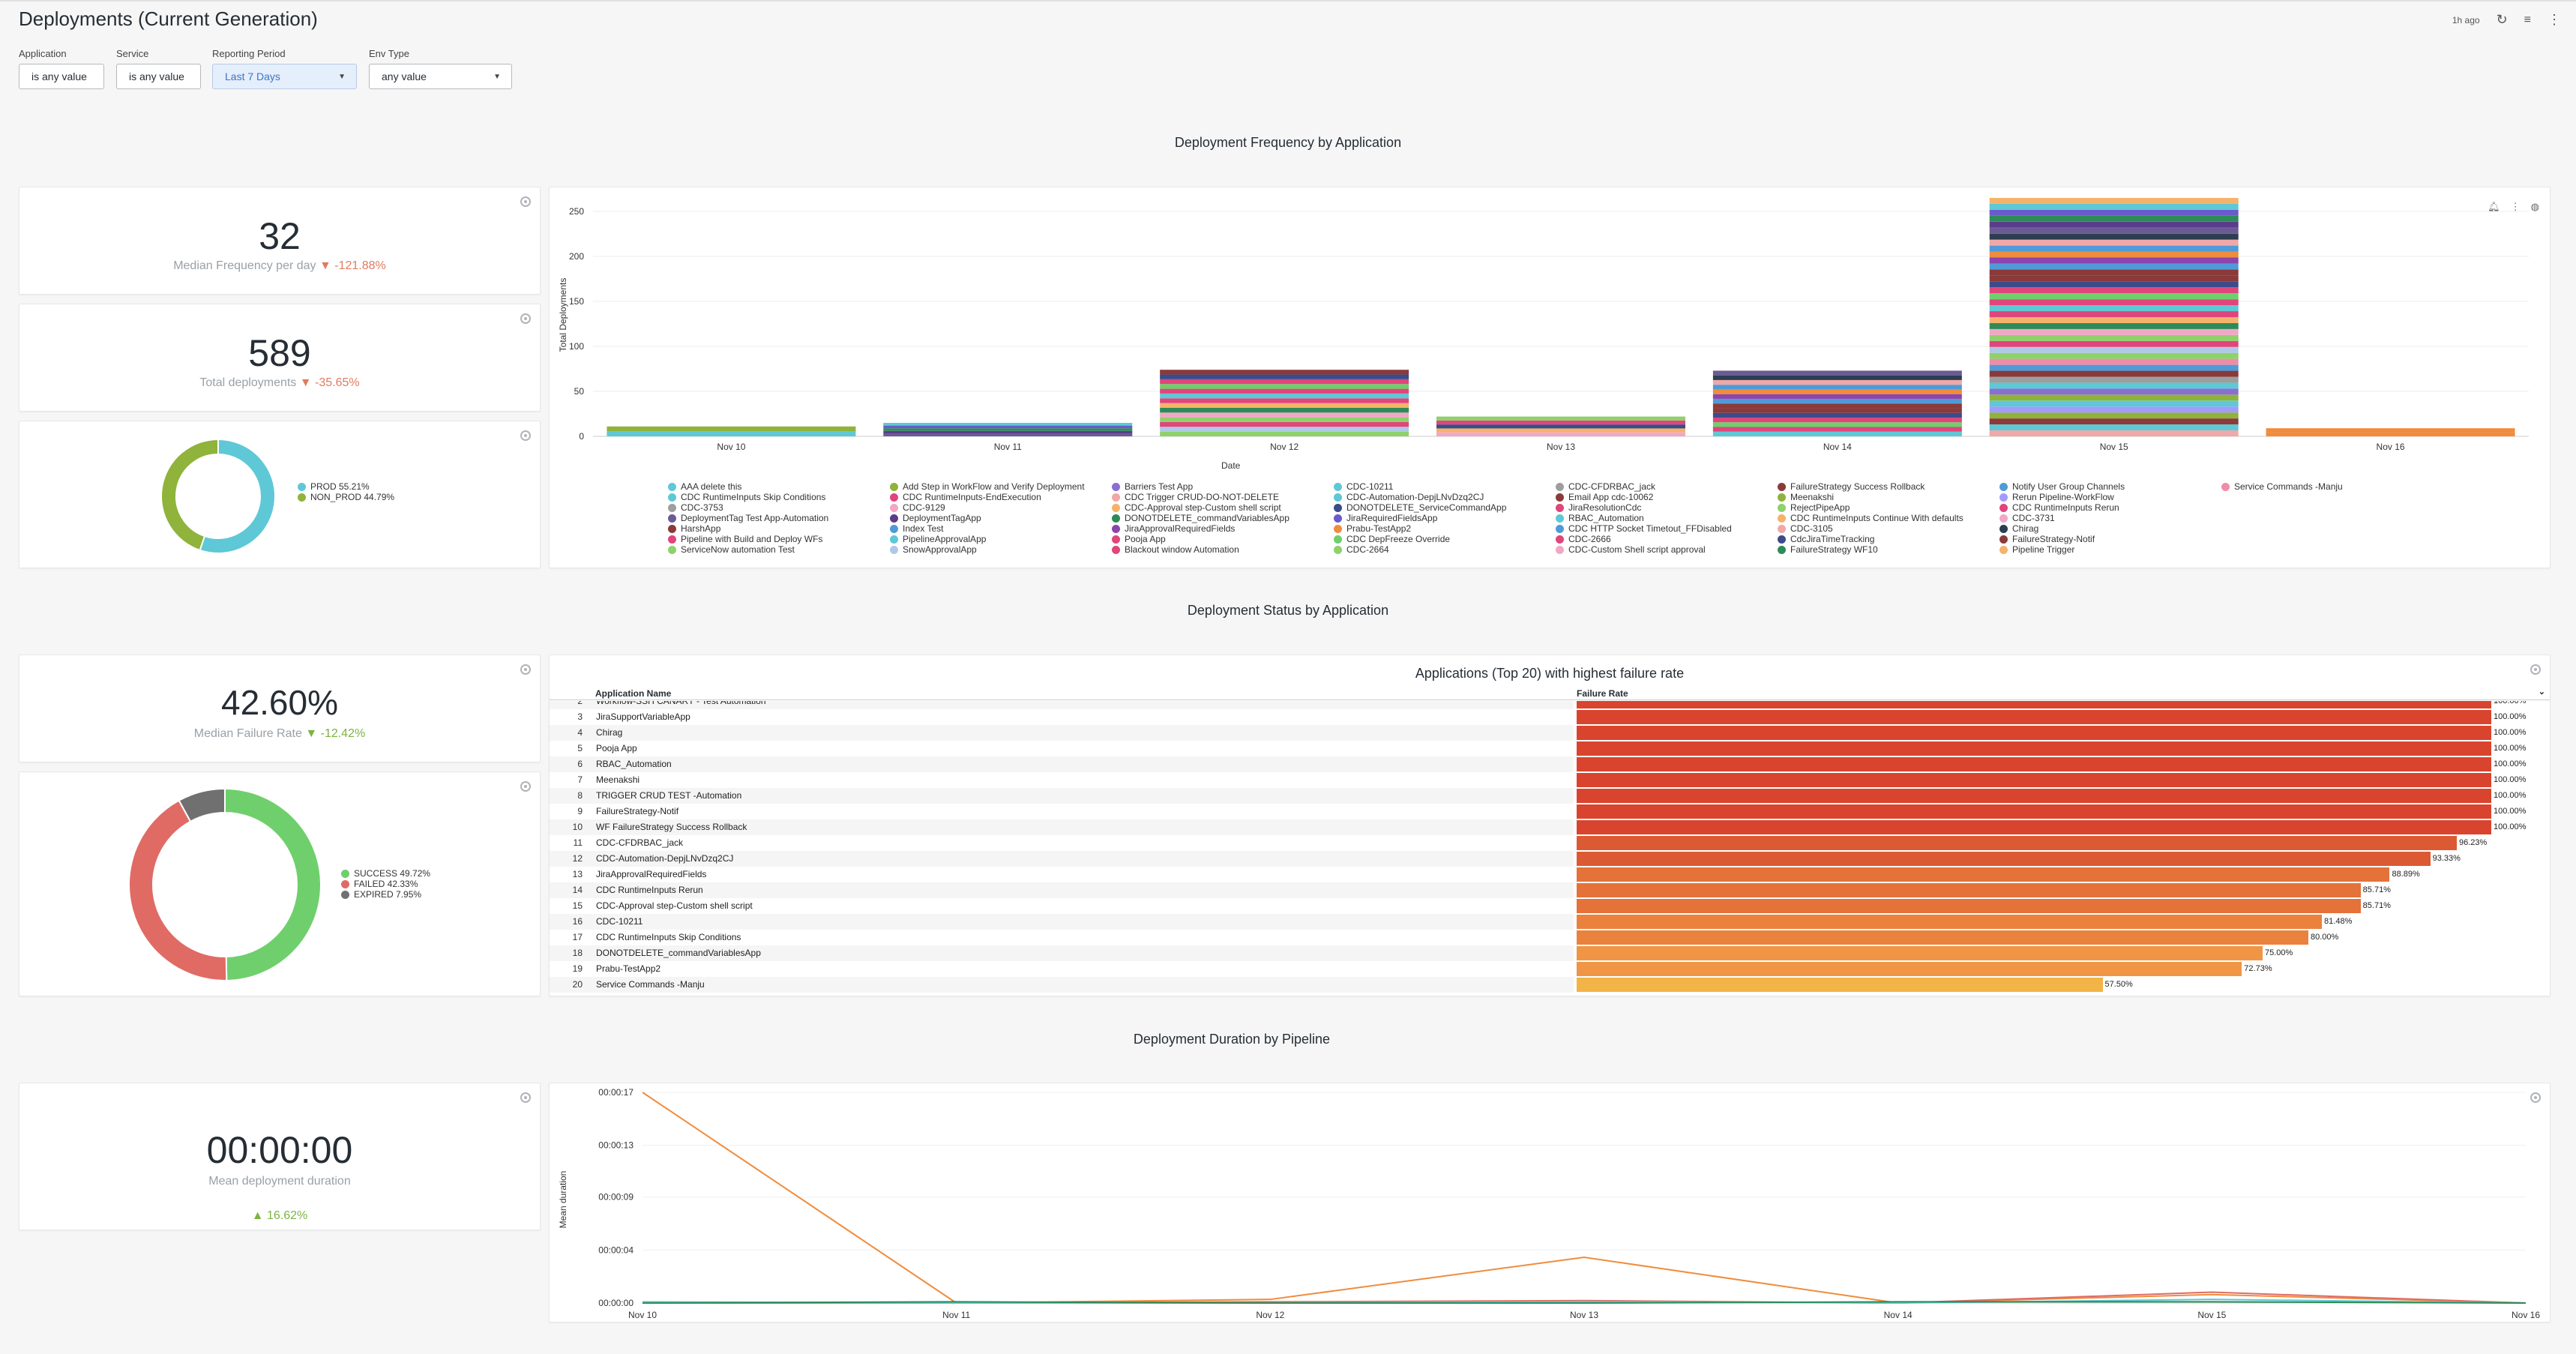 Image resolution: width=2576 pixels, height=1354 pixels. Describe the element at coordinates (1001, 507) in the screenshot. I see `legend-item: CDC-9129` at that location.